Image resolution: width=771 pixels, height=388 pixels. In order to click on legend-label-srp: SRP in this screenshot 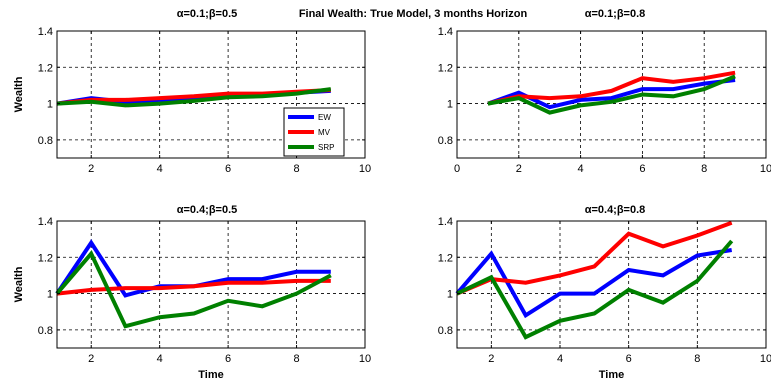, I will do `click(326, 147)`.